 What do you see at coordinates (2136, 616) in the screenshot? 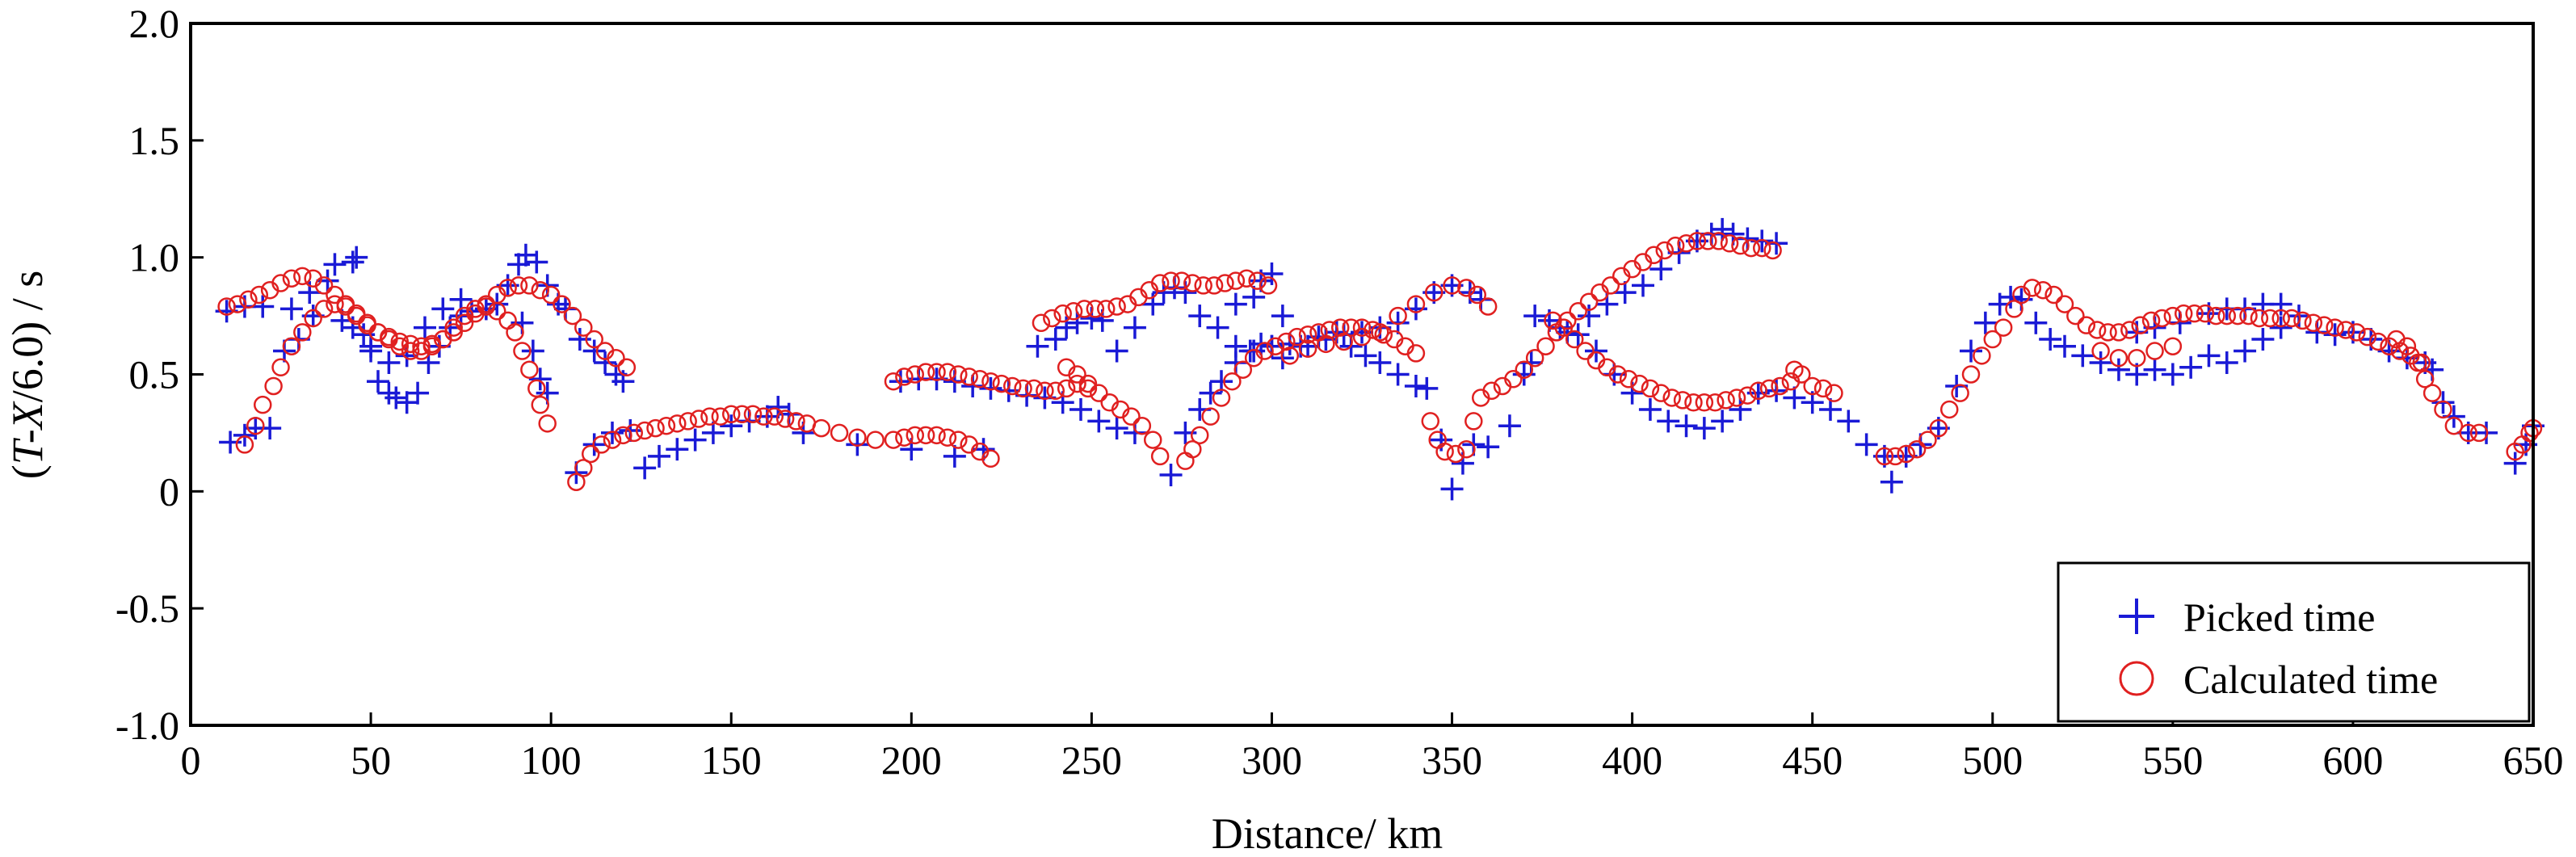
I see `legend-plus-marker` at bounding box center [2136, 616].